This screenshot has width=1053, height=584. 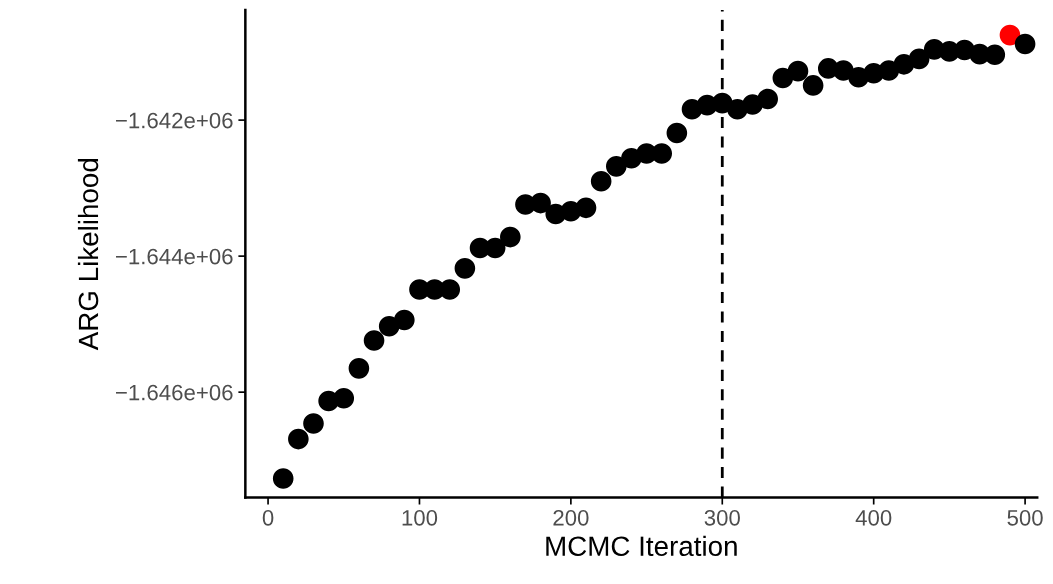 What do you see at coordinates (1025, 517) in the screenshot?
I see `x-tick-label: 500` at bounding box center [1025, 517].